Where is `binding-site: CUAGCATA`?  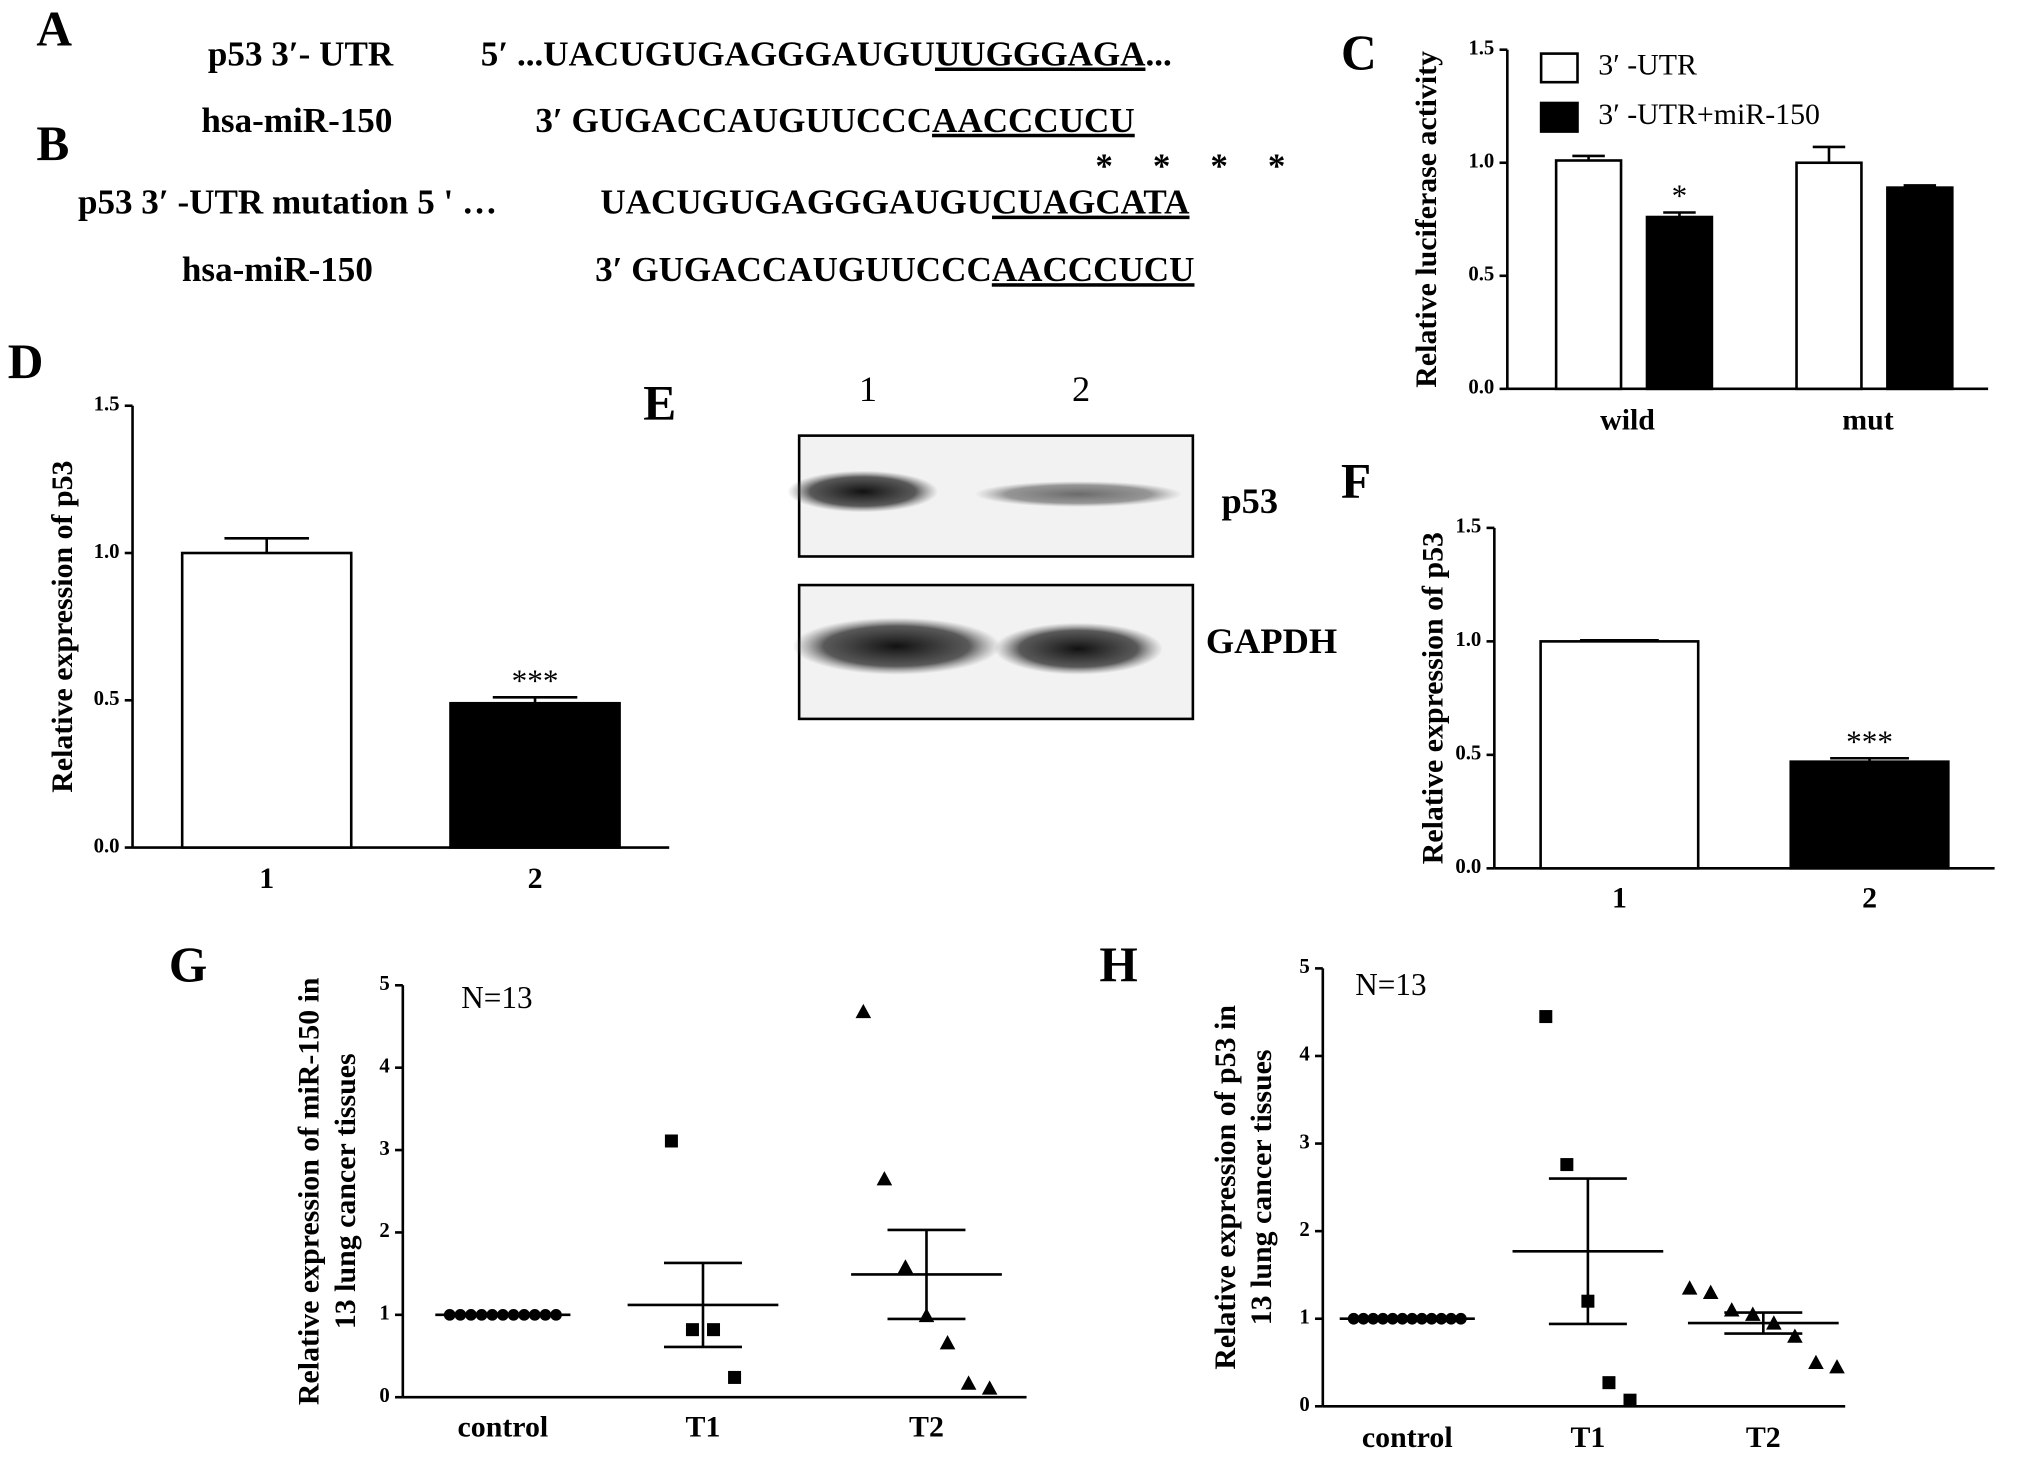 binding-site: CUAGCATA is located at coordinates (1091, 202).